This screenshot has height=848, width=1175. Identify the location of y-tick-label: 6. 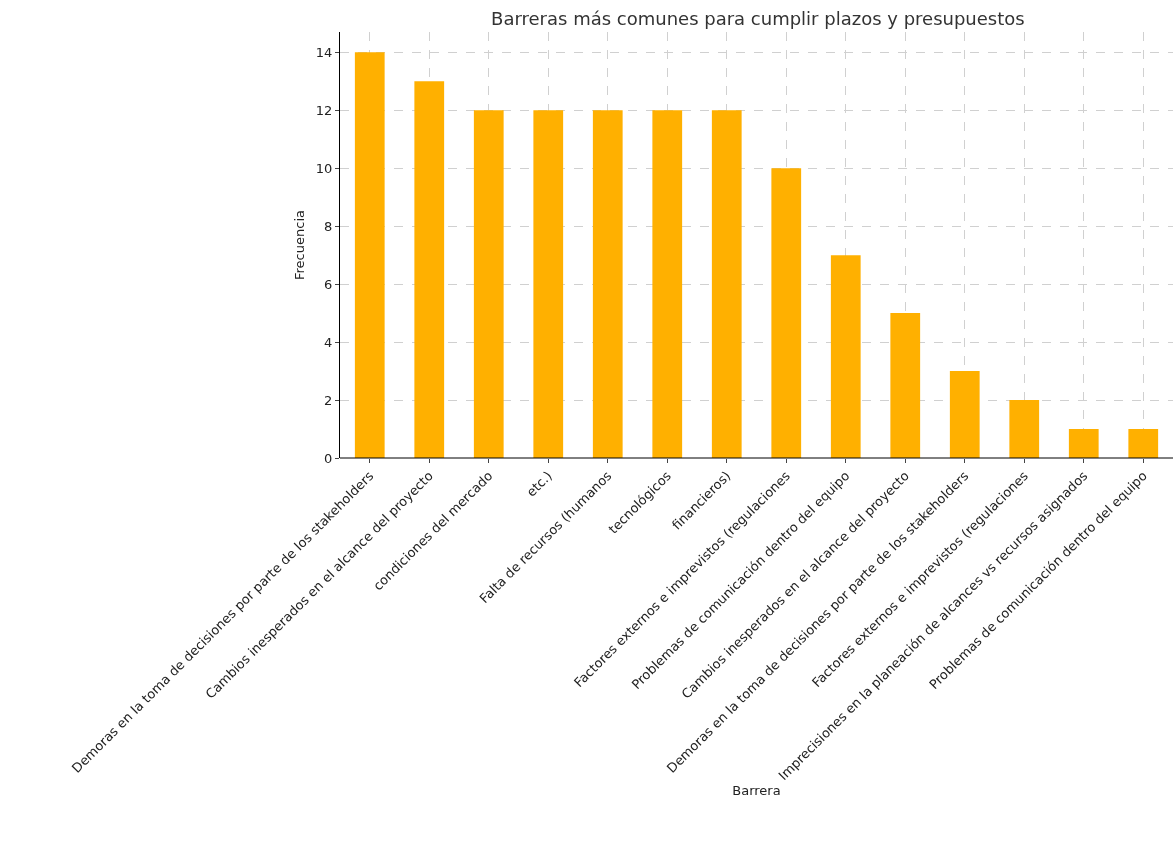
(328, 284).